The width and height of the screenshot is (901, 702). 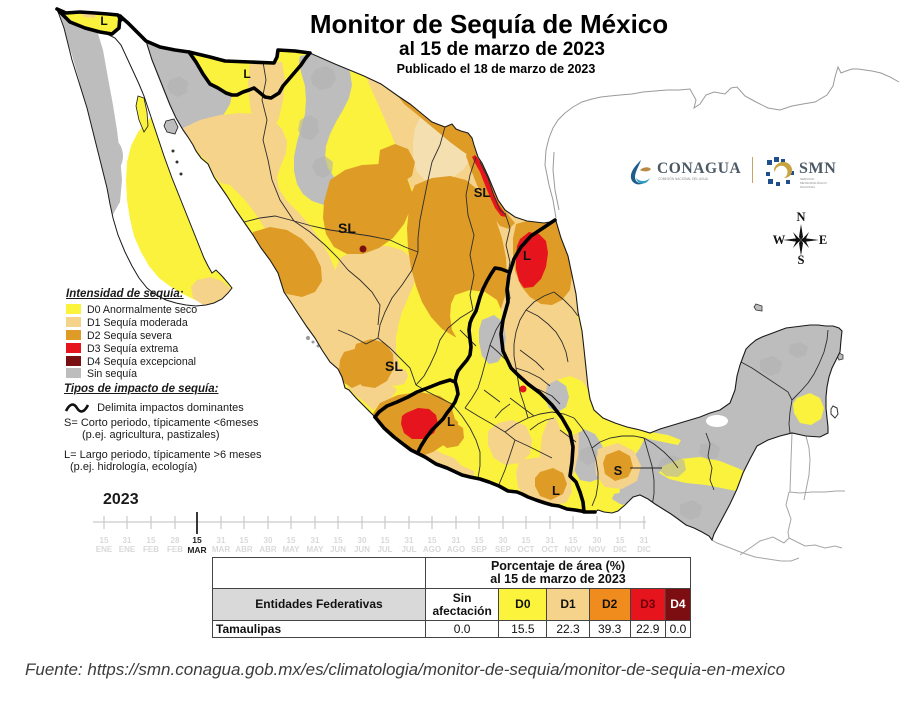 I want to click on svg-text: METEOROLÓGICO, so click(x=814, y=182).